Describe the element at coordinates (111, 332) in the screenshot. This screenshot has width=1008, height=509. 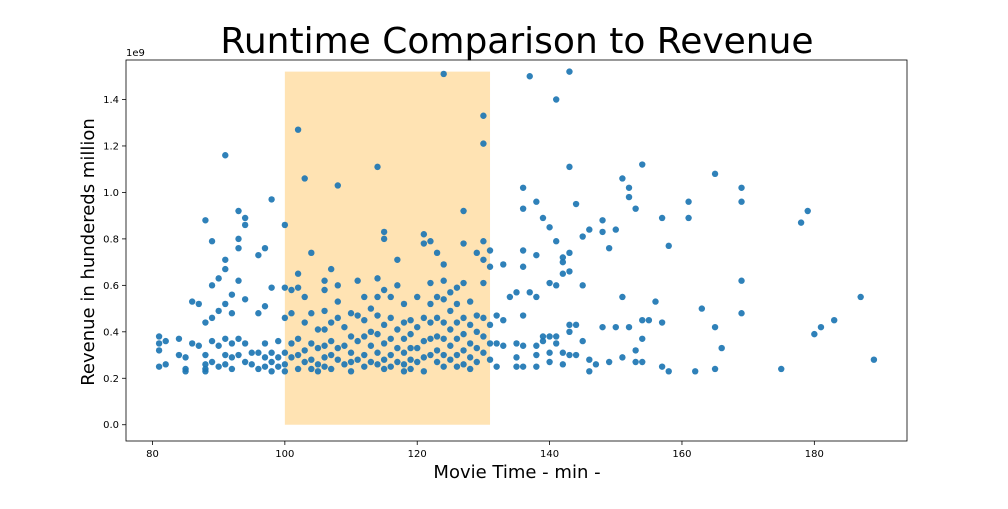
I see `y-tick-label: 0.4` at that location.